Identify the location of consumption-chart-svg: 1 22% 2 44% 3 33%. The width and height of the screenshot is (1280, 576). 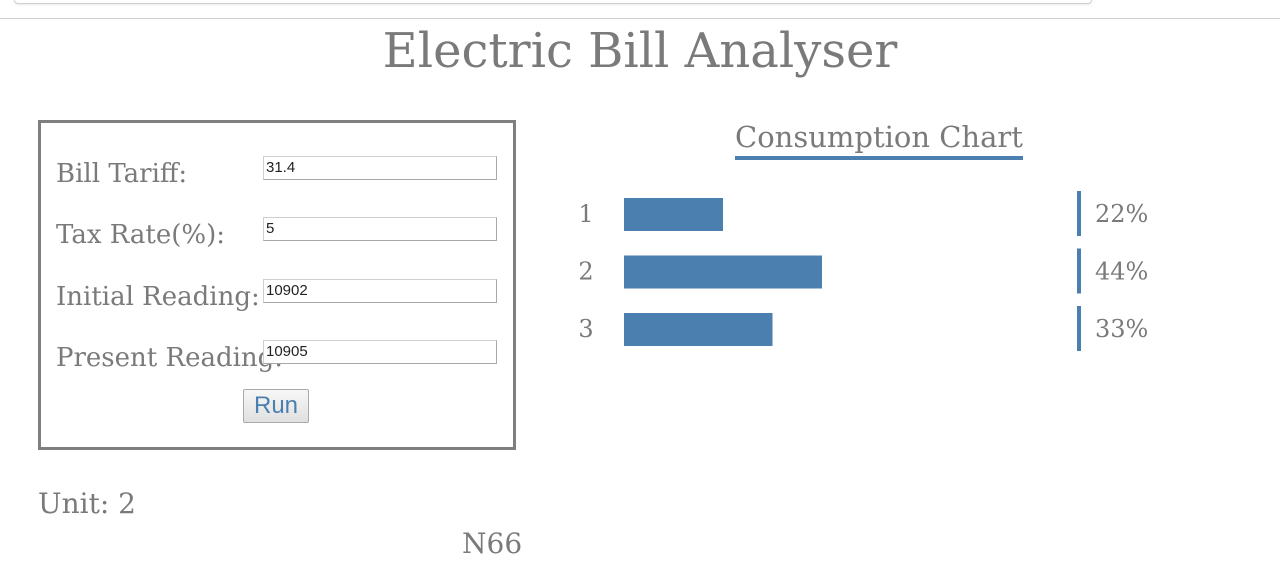
(863, 271).